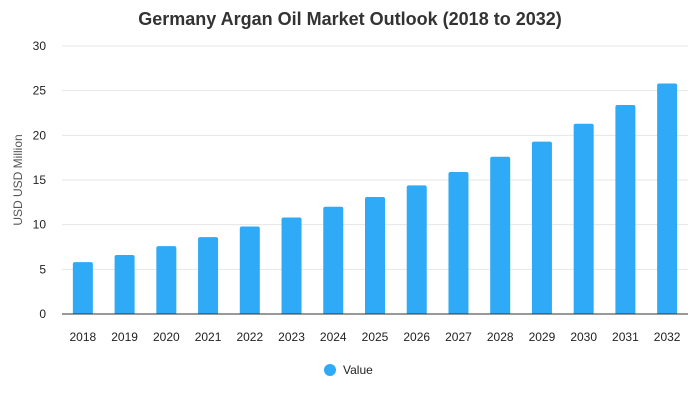 The image size is (700, 405). Describe the element at coordinates (82, 288) in the screenshot. I see `bar-2018` at that location.